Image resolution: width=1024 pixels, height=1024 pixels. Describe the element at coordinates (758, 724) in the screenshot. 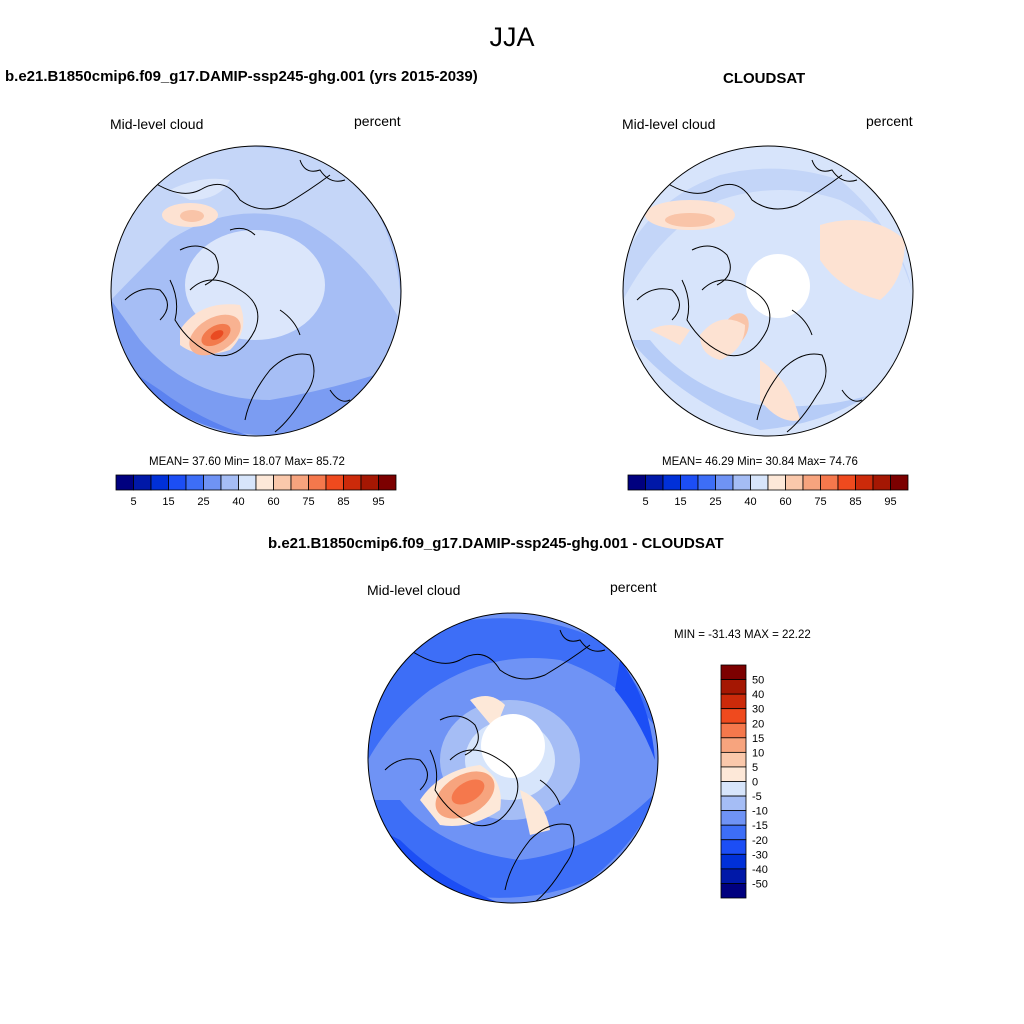

I see `colorbar3-tick-label: 20` at that location.